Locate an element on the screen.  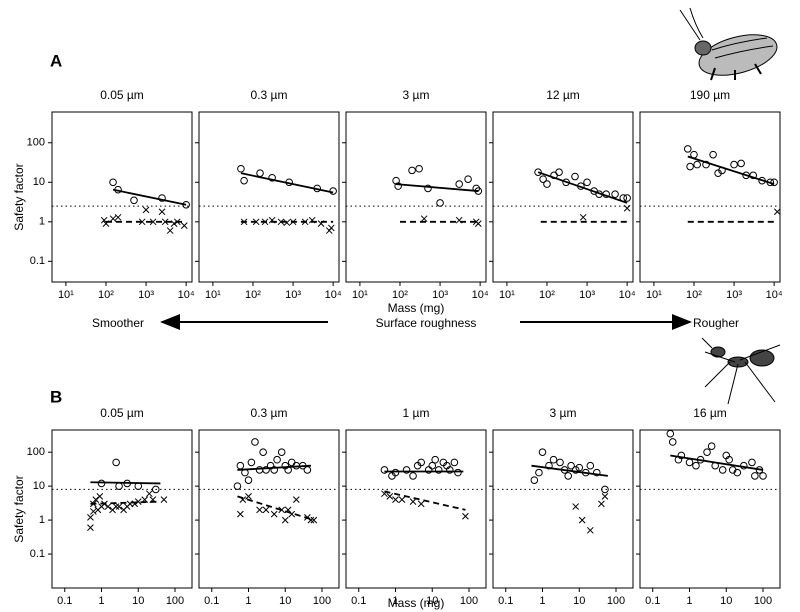
x-tick-label: 10¹ is located at coordinates (360, 295).